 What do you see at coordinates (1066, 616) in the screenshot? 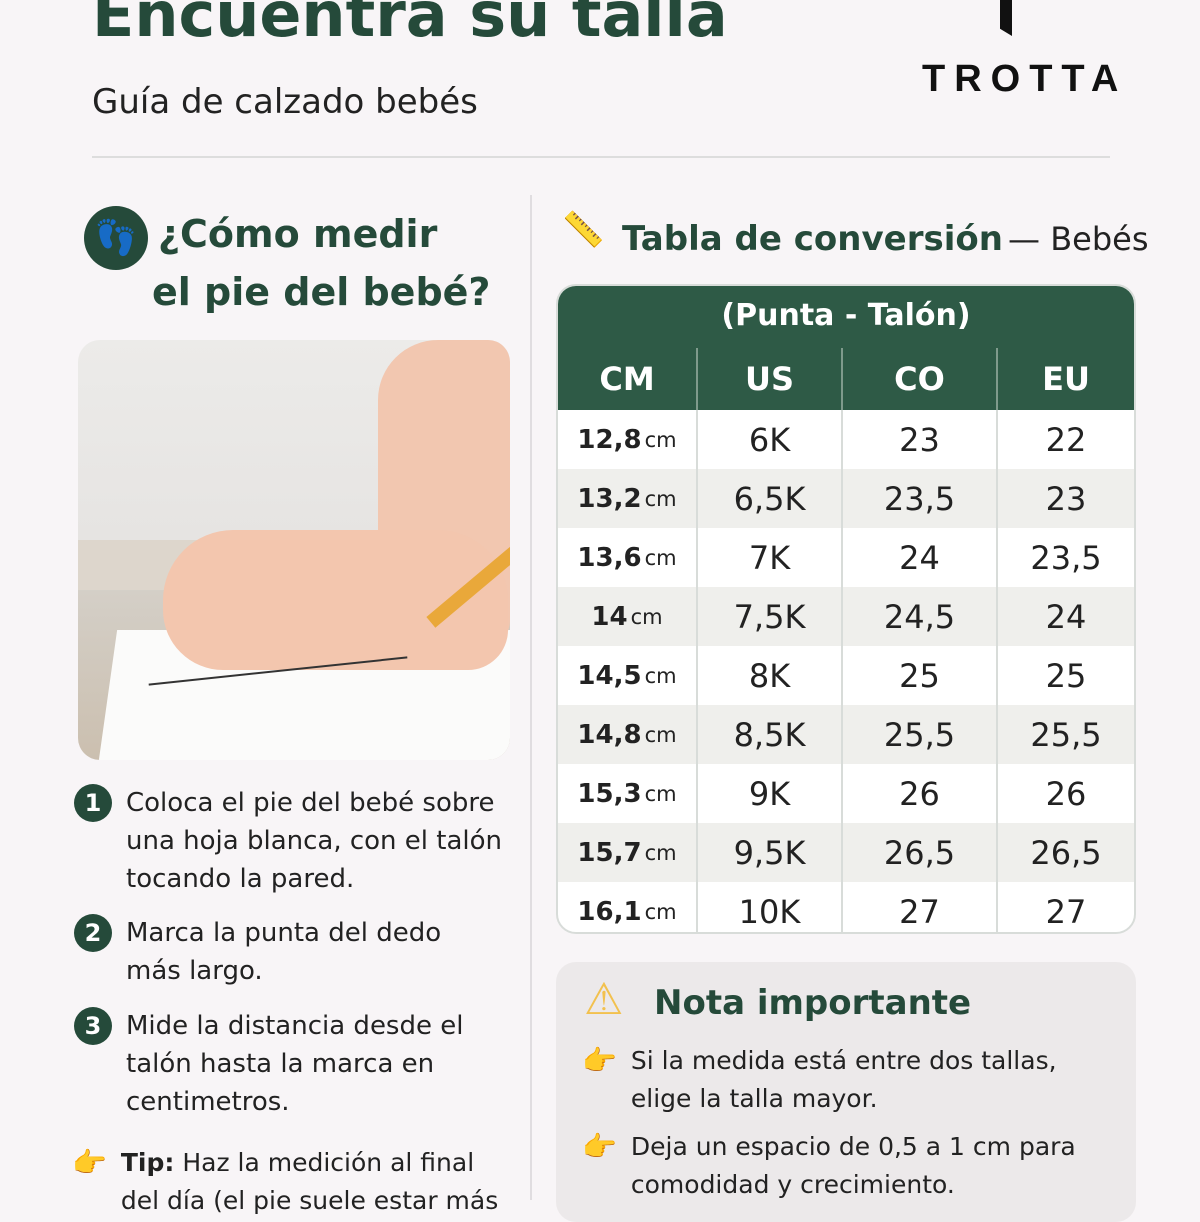
I see `cell-eu: 24` at bounding box center [1066, 616].